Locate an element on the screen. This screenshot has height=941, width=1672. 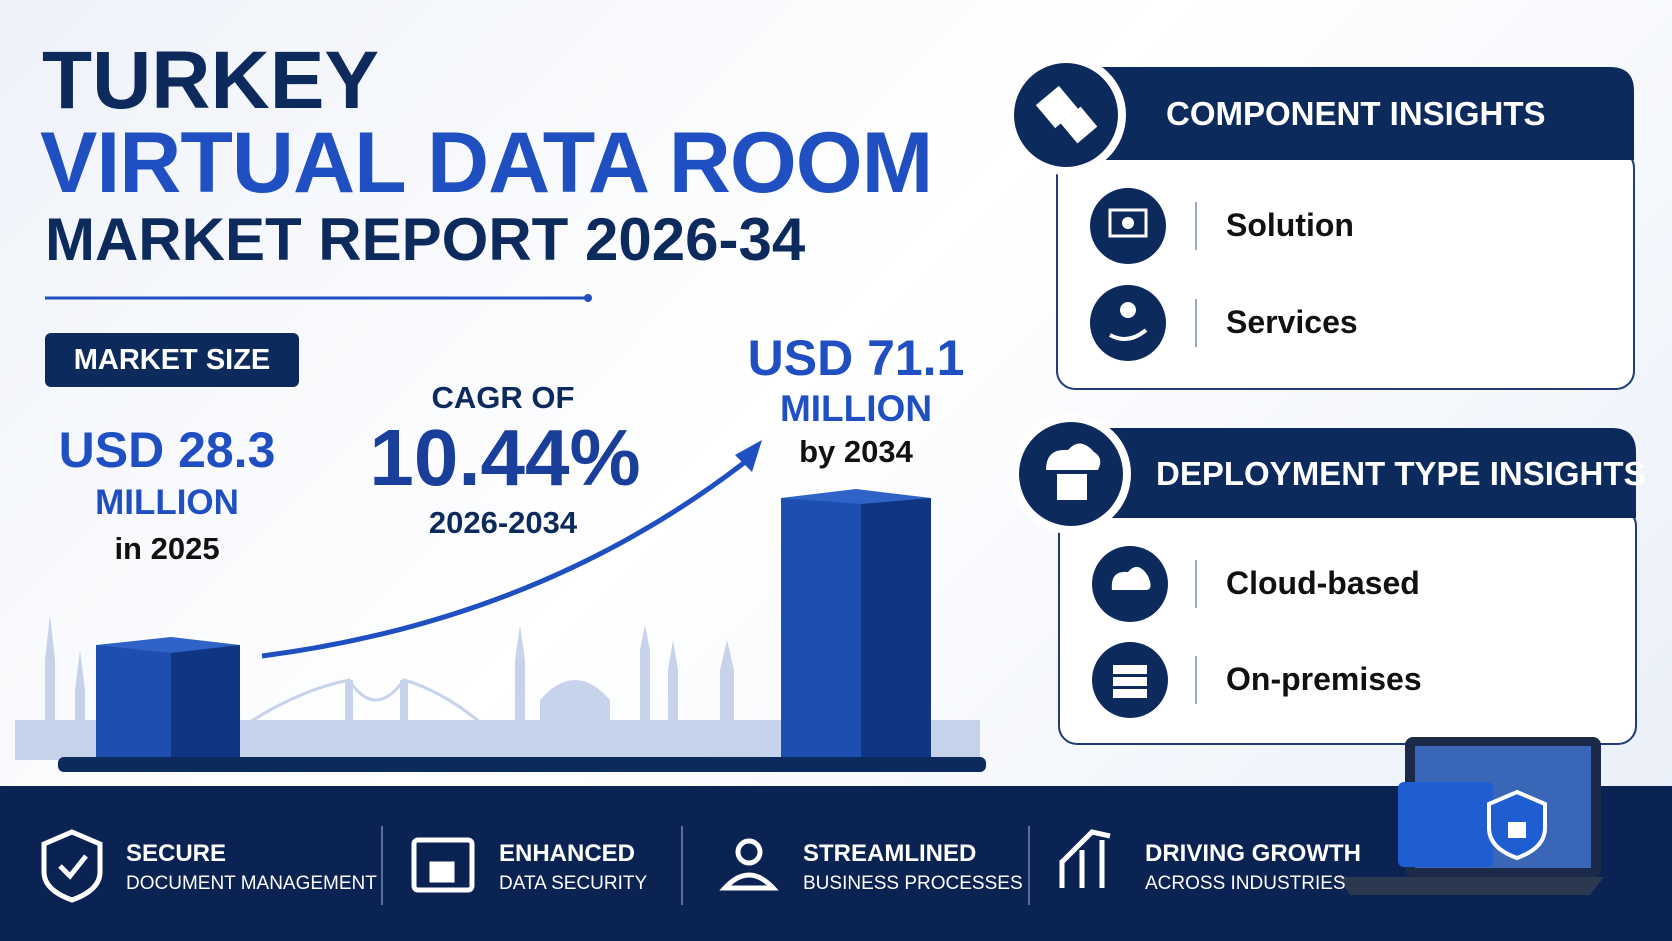
footer-subtitle: DOCUMENT MANAGEMENT is located at coordinates (251, 883).